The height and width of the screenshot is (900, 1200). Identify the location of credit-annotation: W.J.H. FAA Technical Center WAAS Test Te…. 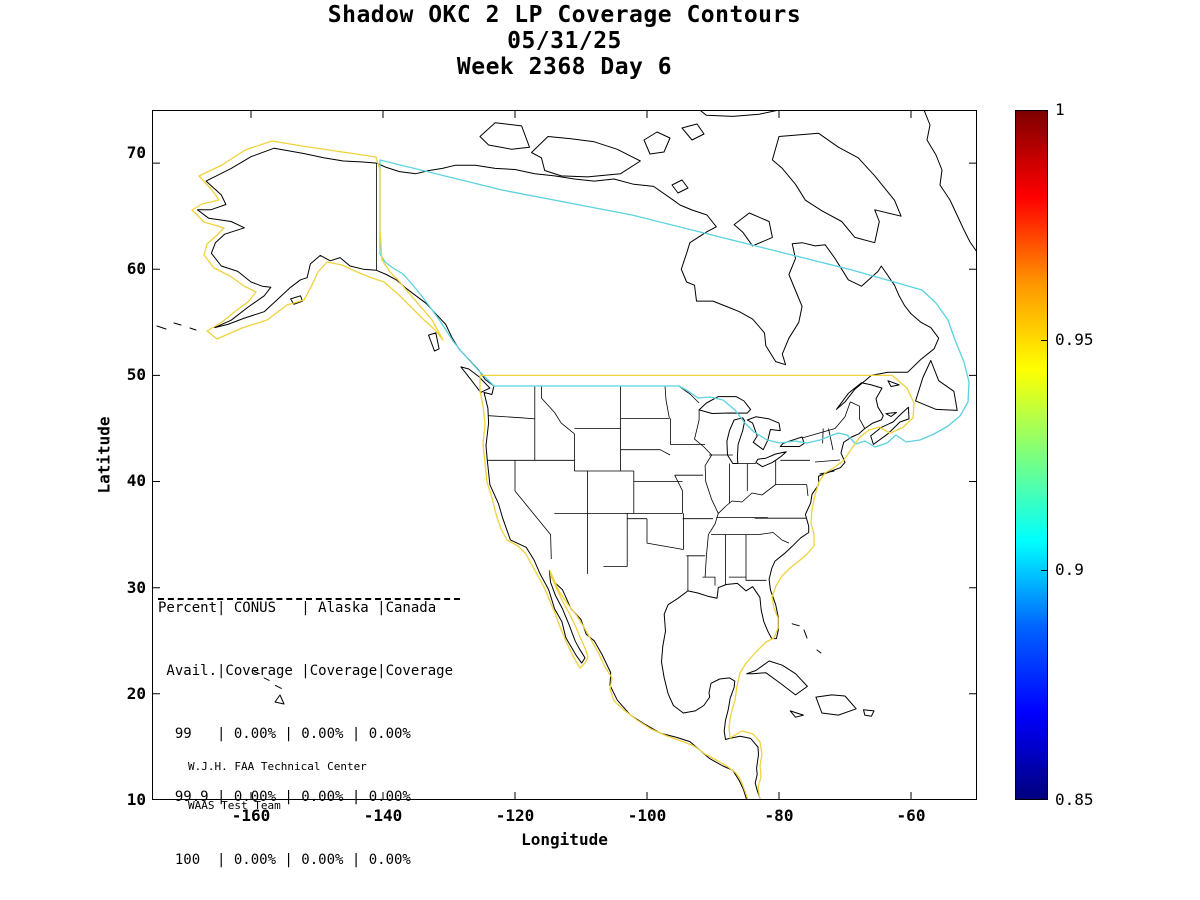
(277, 779).